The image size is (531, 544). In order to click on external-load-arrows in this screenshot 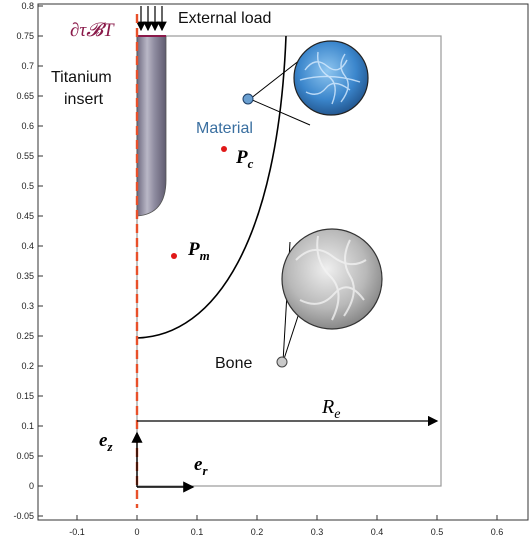, I will do `click(151, 19)`.